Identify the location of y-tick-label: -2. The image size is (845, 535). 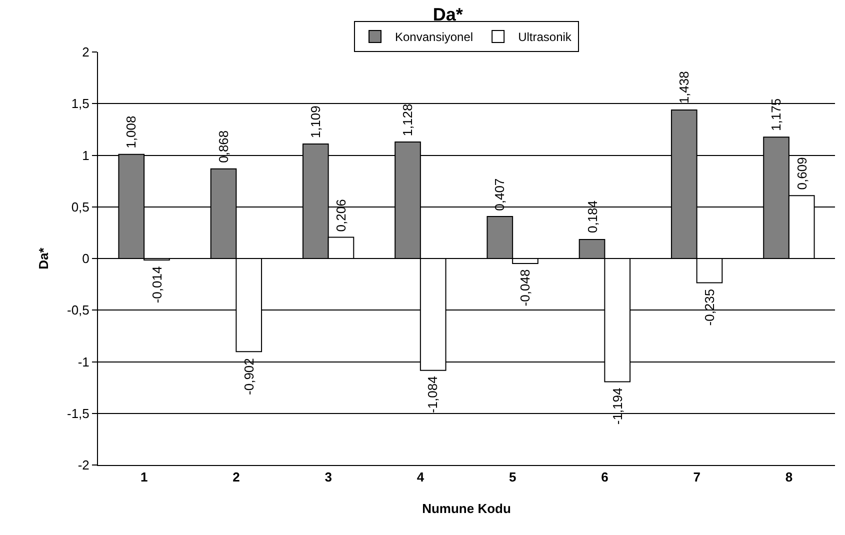
(84, 465).